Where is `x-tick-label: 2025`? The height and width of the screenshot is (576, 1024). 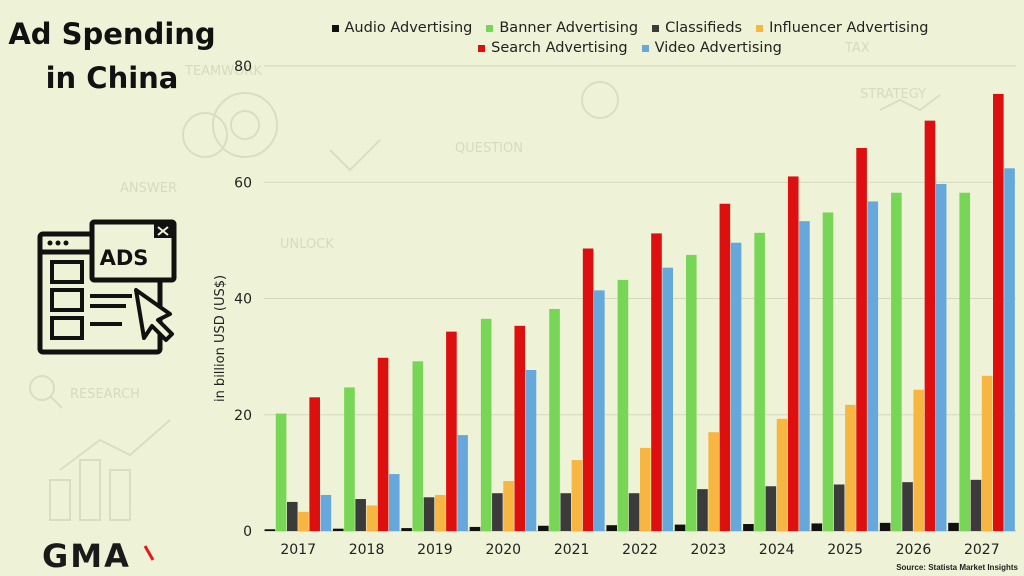
x-tick-label: 2025 is located at coordinates (845, 550).